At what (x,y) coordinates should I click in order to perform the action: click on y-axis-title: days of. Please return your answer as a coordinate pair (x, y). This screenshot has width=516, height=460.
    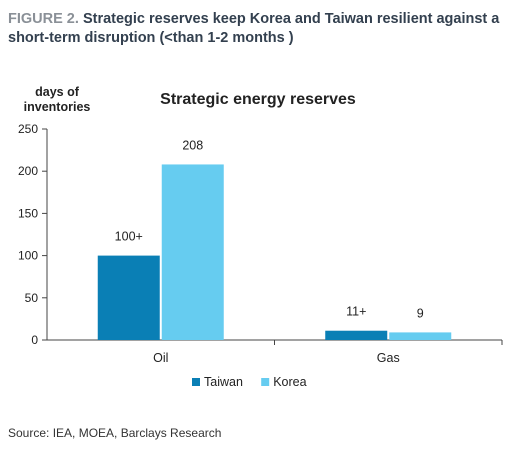
    Looking at the image, I should click on (57, 92).